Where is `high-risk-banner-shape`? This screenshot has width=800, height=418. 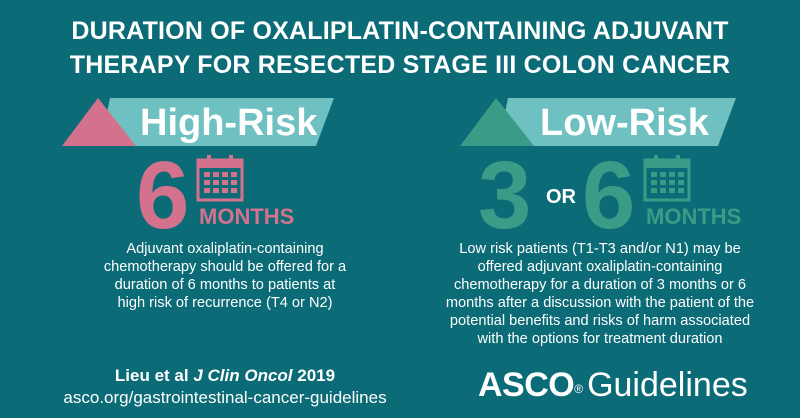
high-risk-banner-shape is located at coordinates (198, 122).